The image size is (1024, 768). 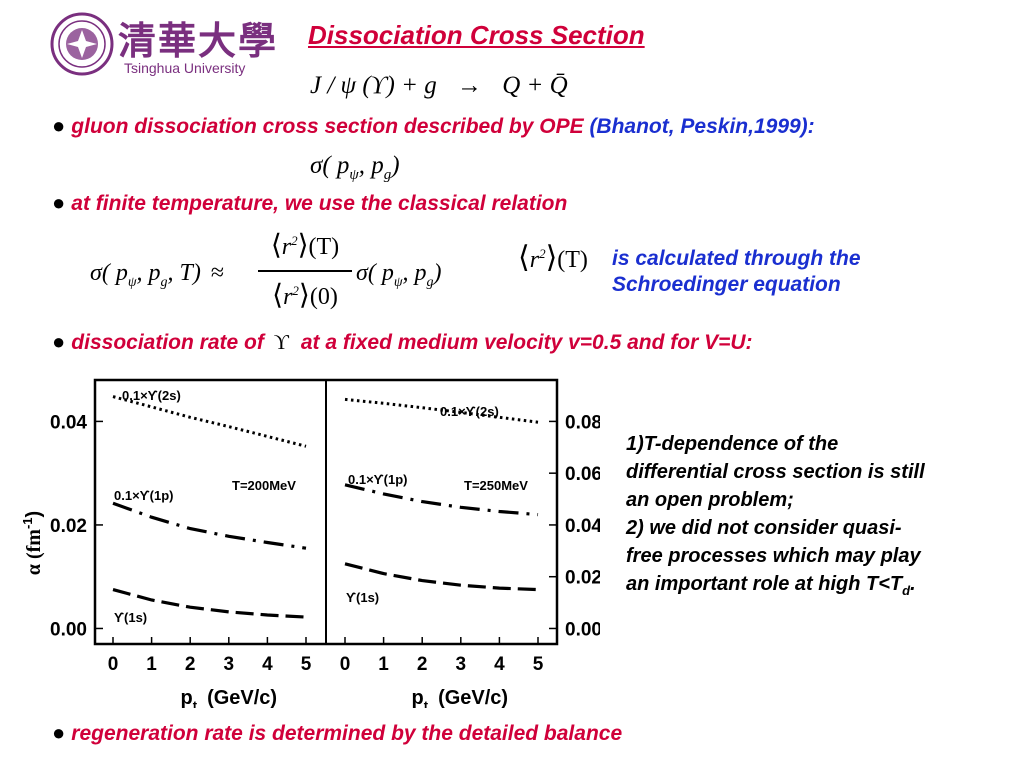 I want to click on tsinghua-logo: 清華大學 Tsinghua University, so click(x=162, y=44).